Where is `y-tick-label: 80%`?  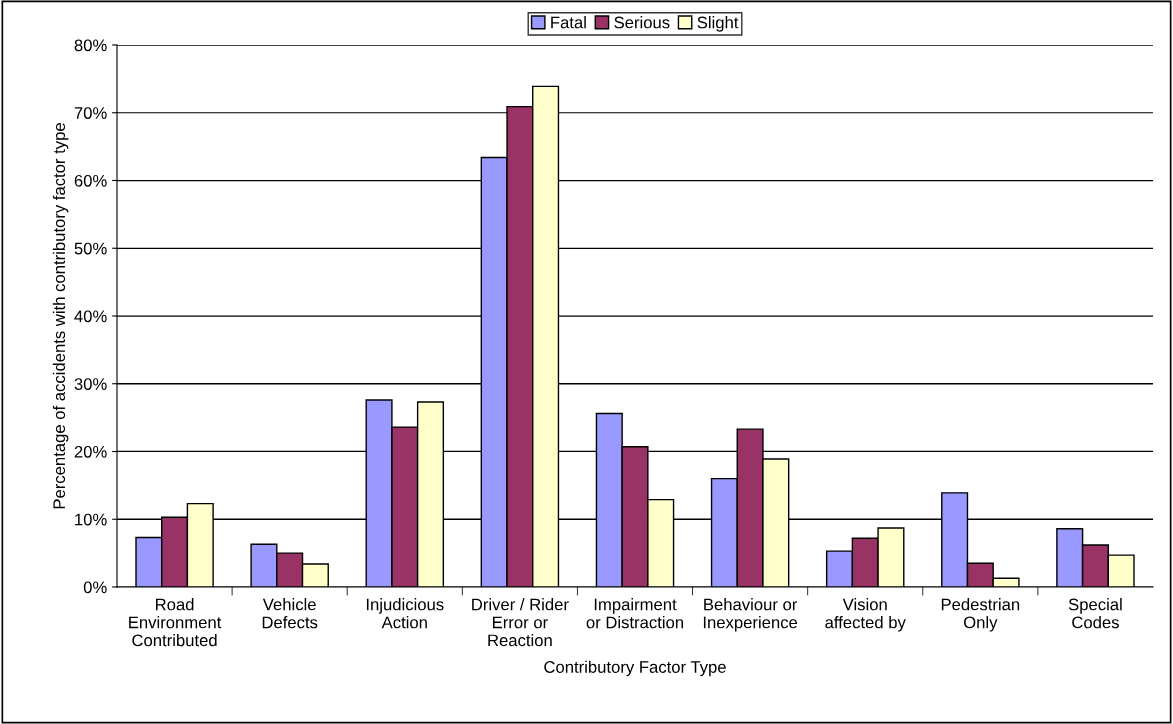
y-tick-label: 80% is located at coordinates (90, 45).